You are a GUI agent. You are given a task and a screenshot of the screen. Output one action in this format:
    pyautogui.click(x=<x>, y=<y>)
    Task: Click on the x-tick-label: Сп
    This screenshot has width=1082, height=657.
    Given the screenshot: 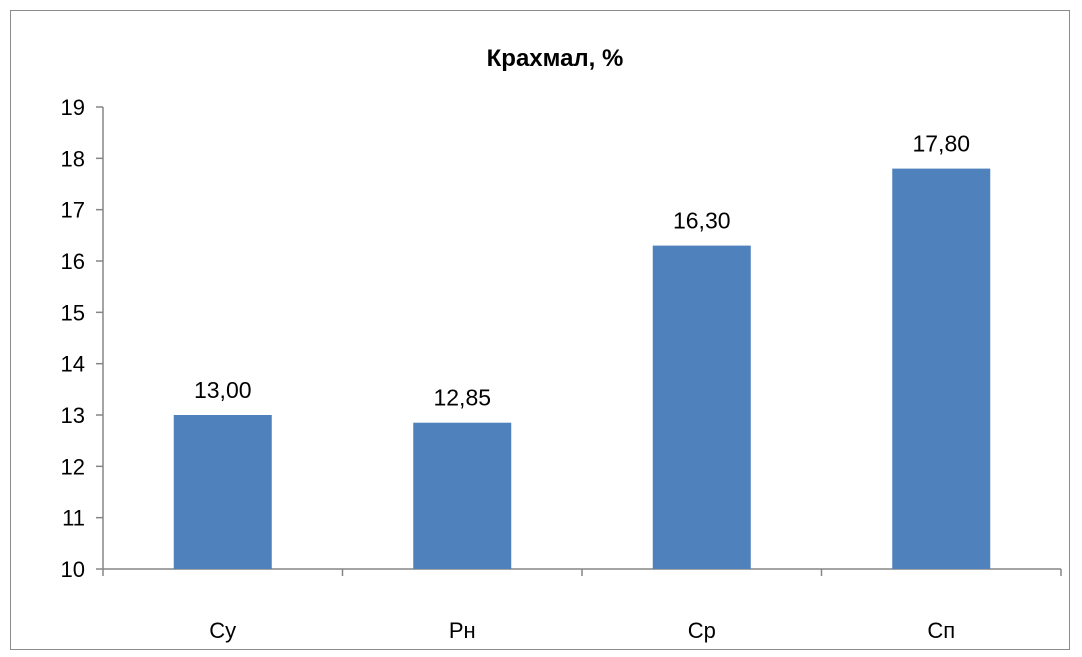 What is the action you would take?
    pyautogui.click(x=941, y=630)
    